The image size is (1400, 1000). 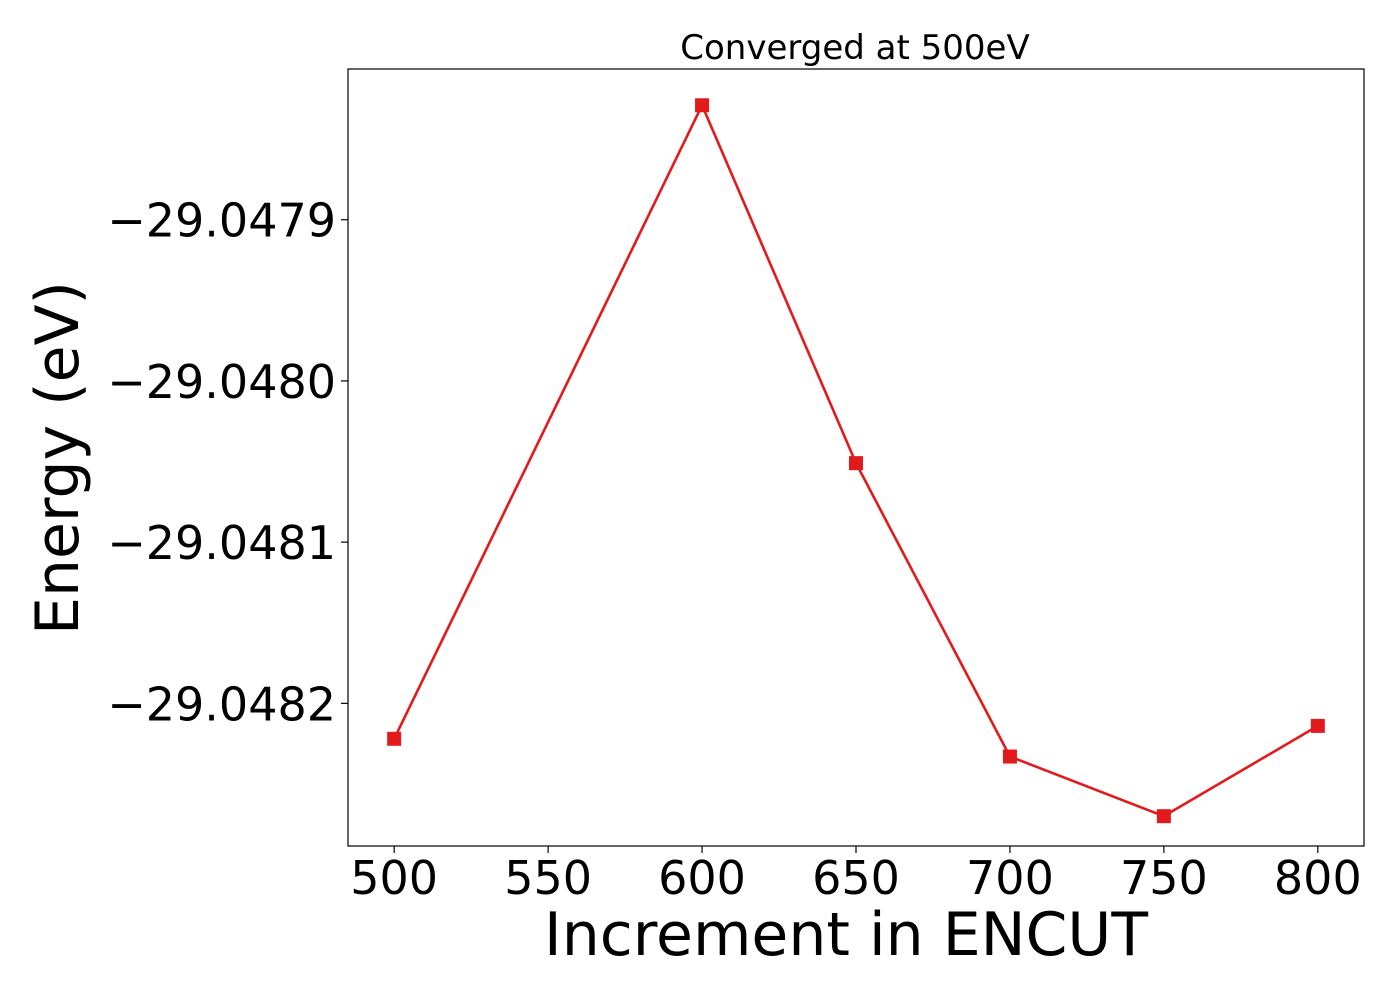 I want to click on y-axis-label: Energy (eV), so click(x=58, y=458).